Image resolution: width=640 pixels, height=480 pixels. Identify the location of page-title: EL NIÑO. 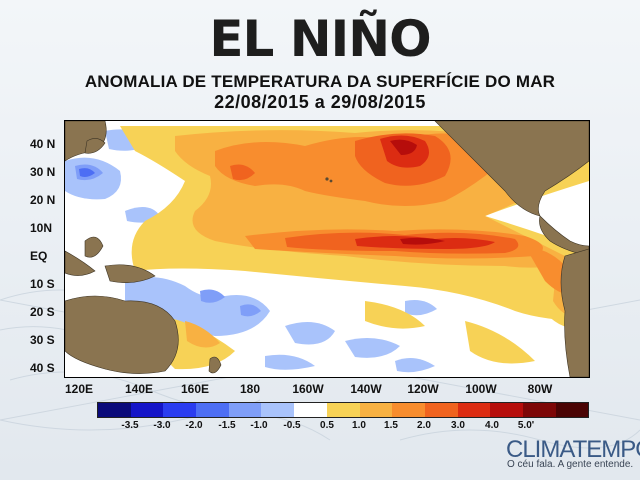
(320, 39).